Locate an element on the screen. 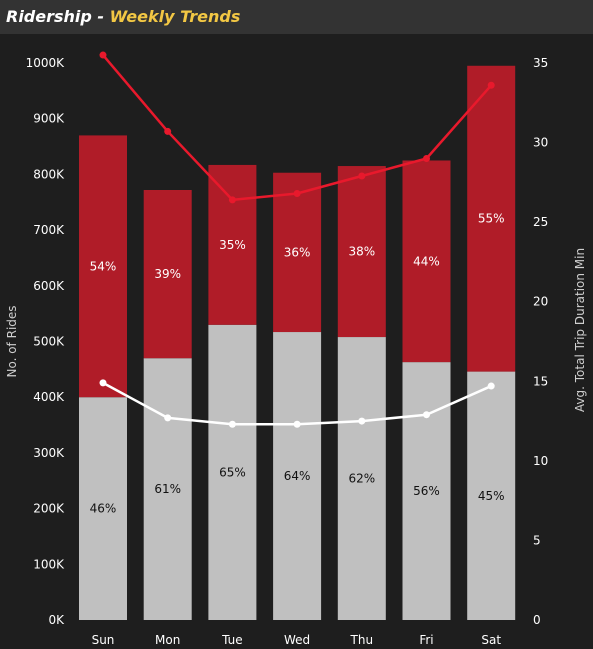 Image resolution: width=593 pixels, height=649 pixels. line-point-2-thu is located at coordinates (362, 421).